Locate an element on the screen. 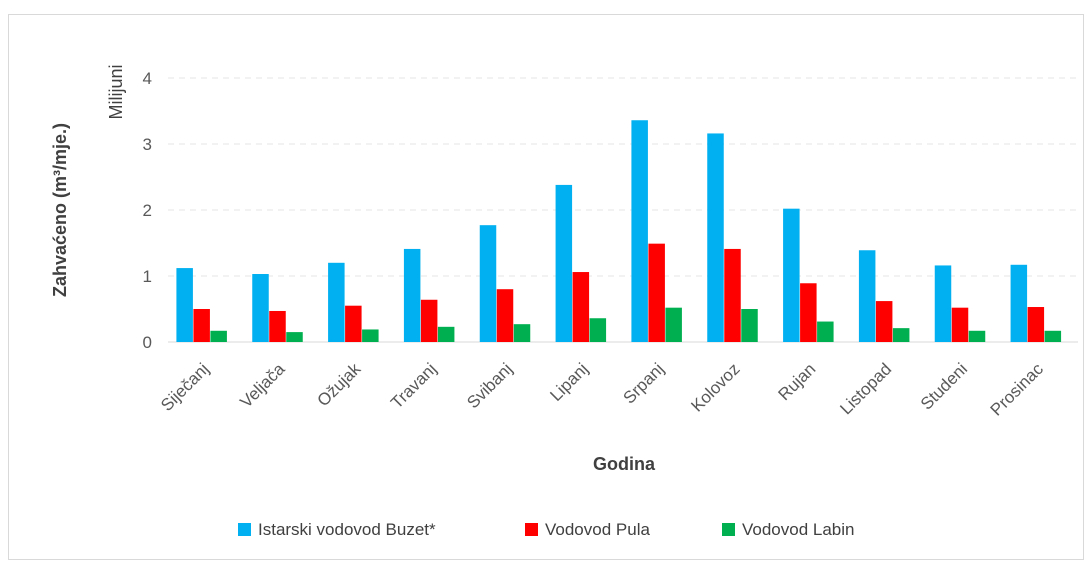 This screenshot has width=1092, height=565. x-tick-label: Siječanj is located at coordinates (185, 387).